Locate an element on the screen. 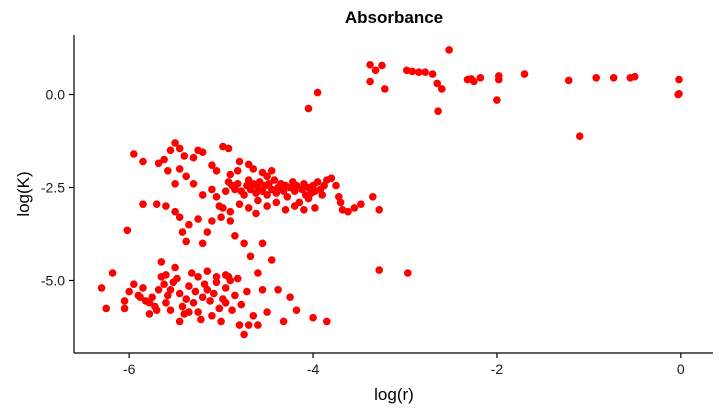  x-tick-label: 0 is located at coordinates (681, 369).